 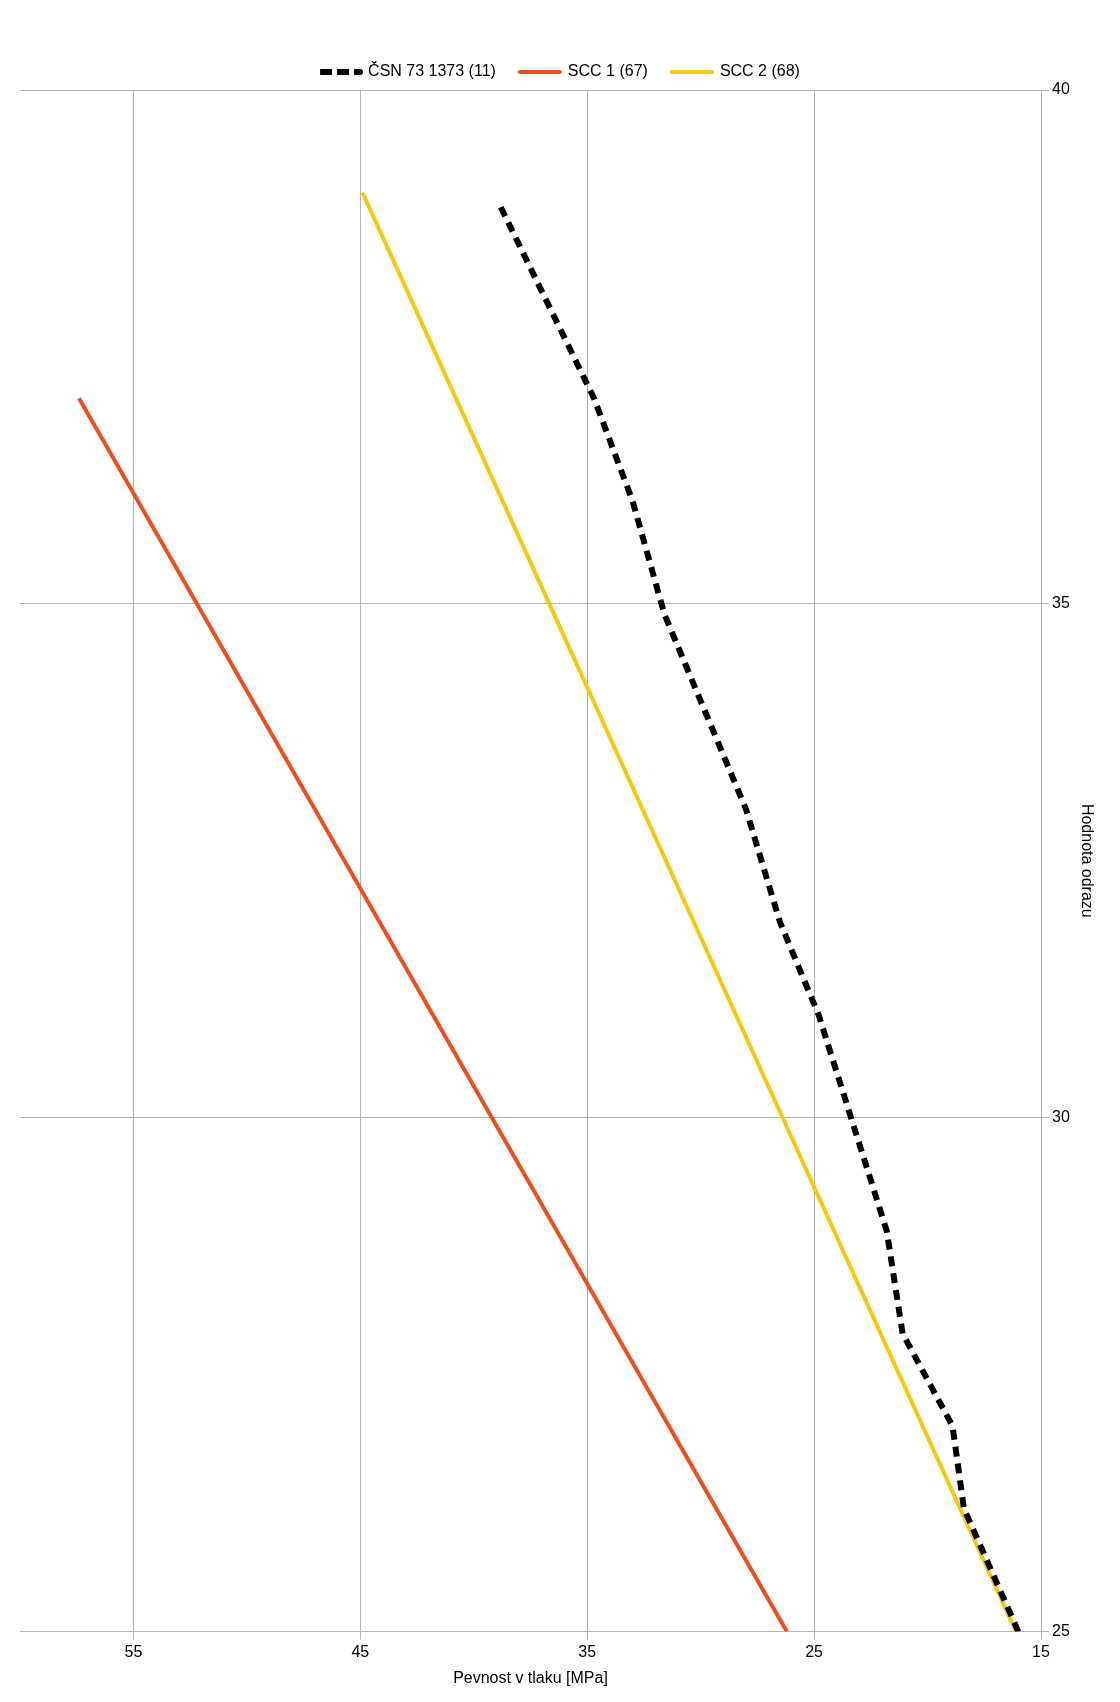 I want to click on y-tick-label: 30, so click(x=1061, y=1117).